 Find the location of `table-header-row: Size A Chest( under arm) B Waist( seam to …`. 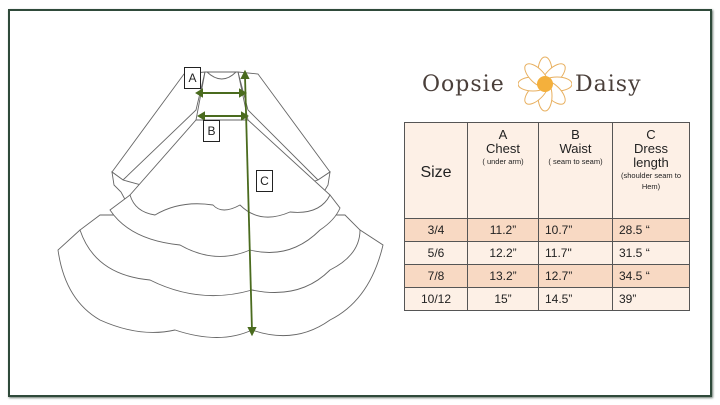

table-header-row: Size A Chest( under arm) B Waist( seam to … is located at coordinates (547, 170).